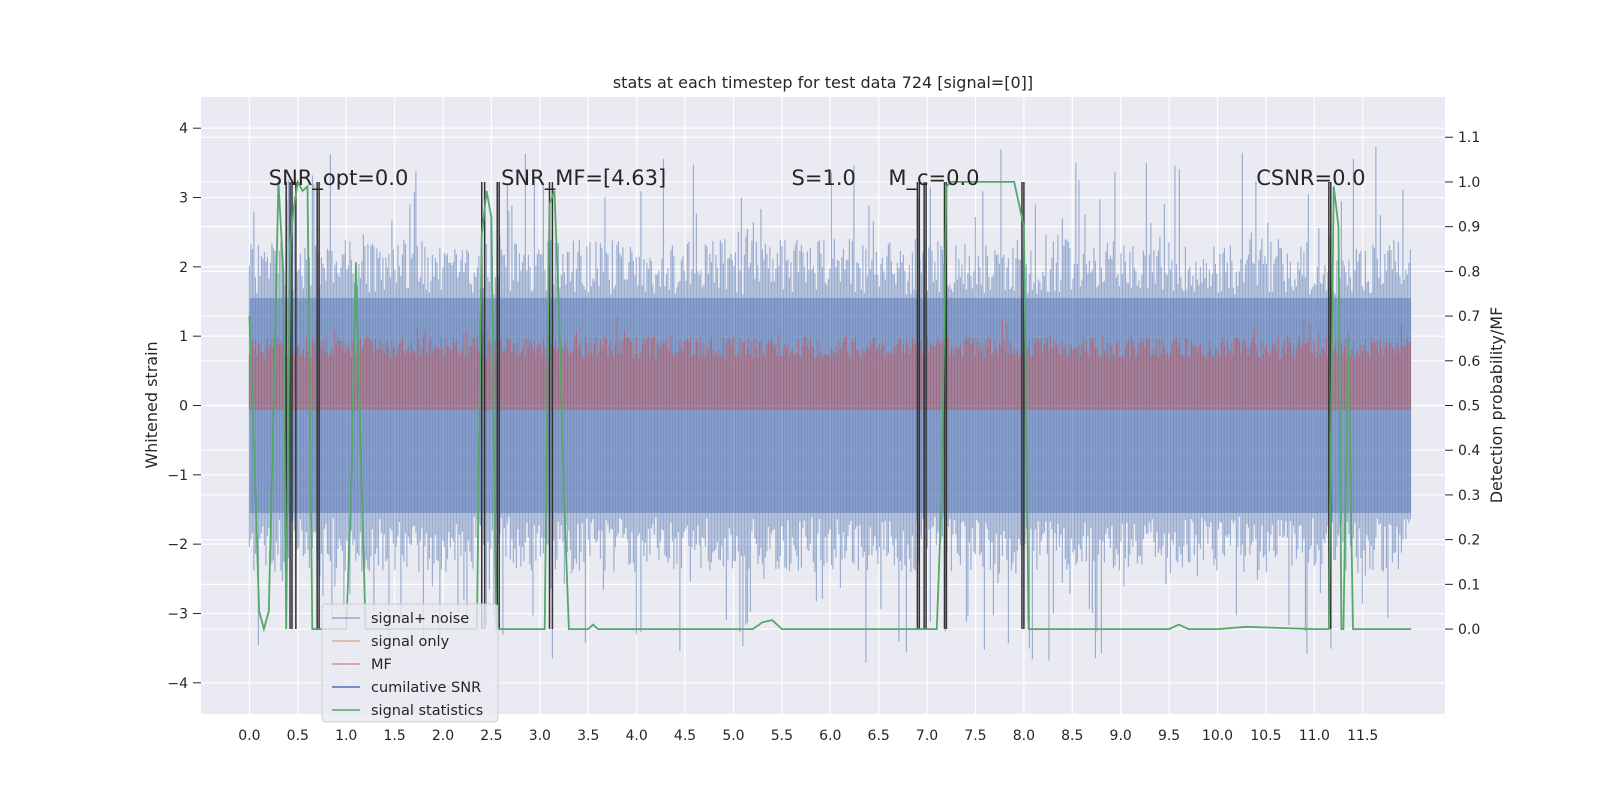 This screenshot has height=800, width=1600. I want to click on y-axis-label: Whitened strain, so click(151, 404).